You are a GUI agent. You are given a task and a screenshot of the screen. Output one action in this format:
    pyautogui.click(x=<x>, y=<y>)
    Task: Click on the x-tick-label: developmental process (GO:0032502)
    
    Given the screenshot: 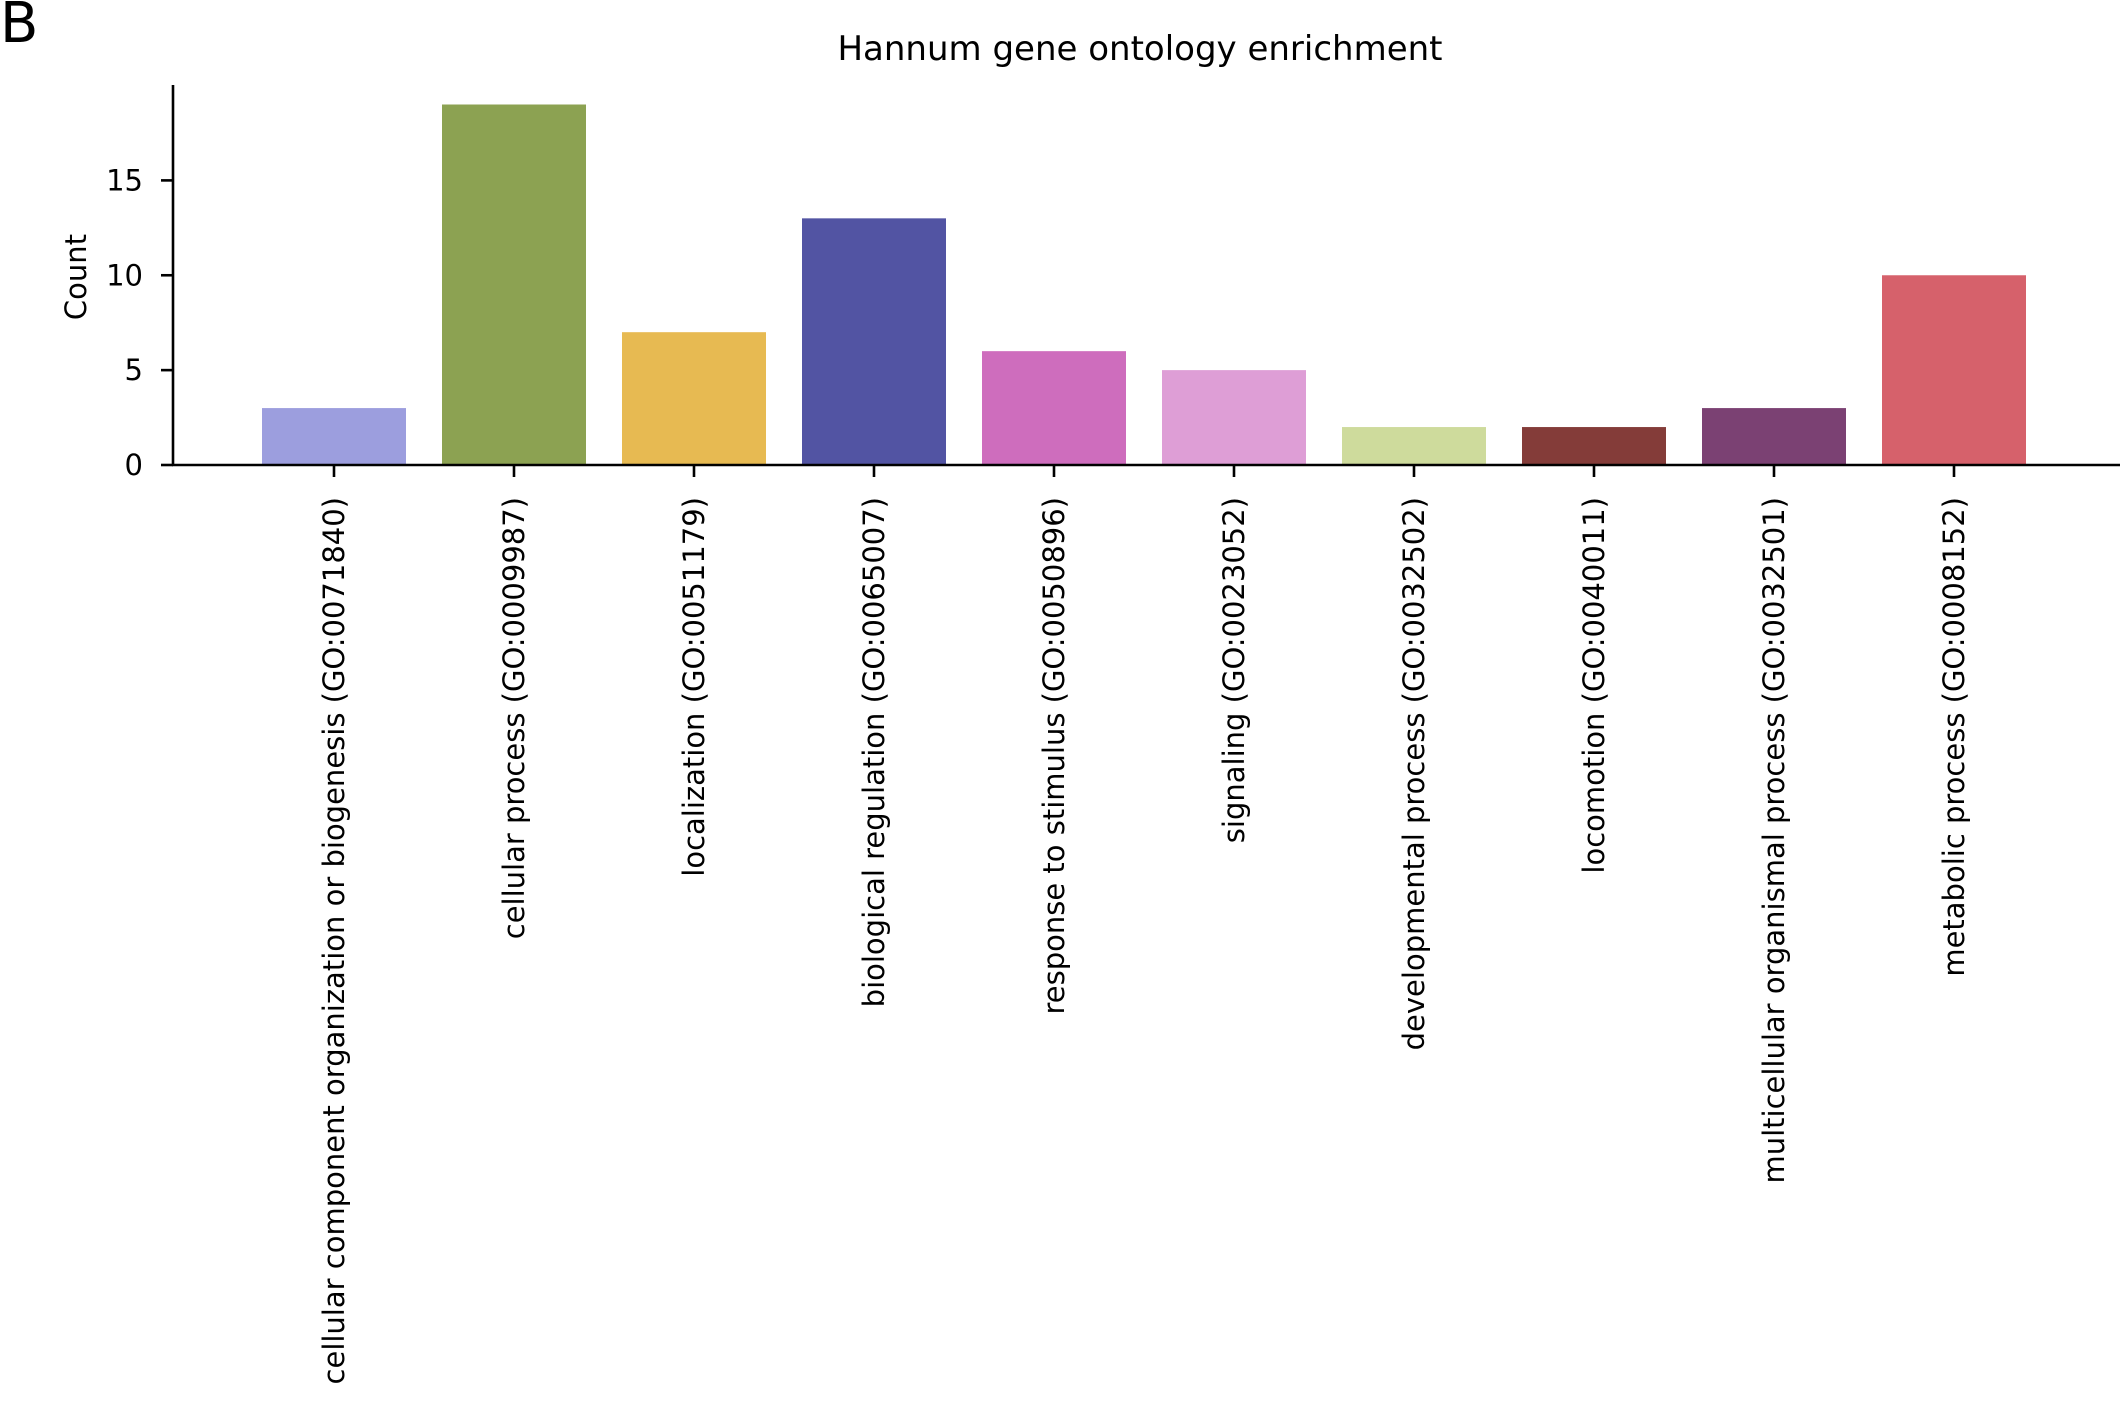 What is the action you would take?
    pyautogui.click(x=1414, y=773)
    